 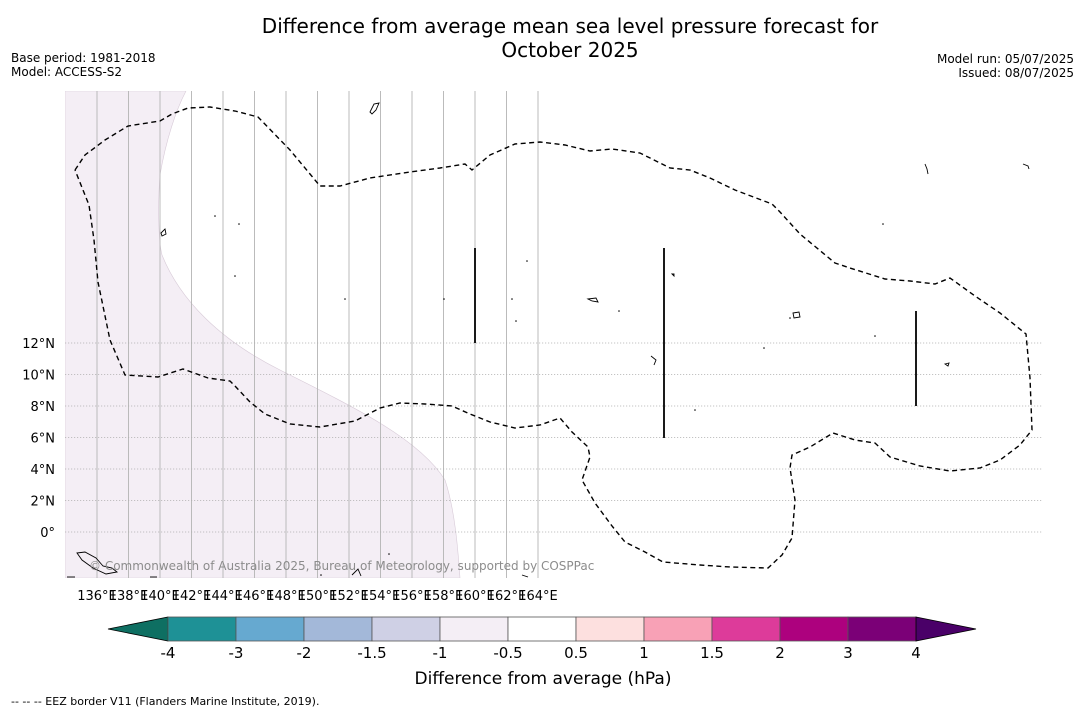 What do you see at coordinates (286, 596) in the screenshot?
I see `longitude-label: 148°E` at bounding box center [286, 596].